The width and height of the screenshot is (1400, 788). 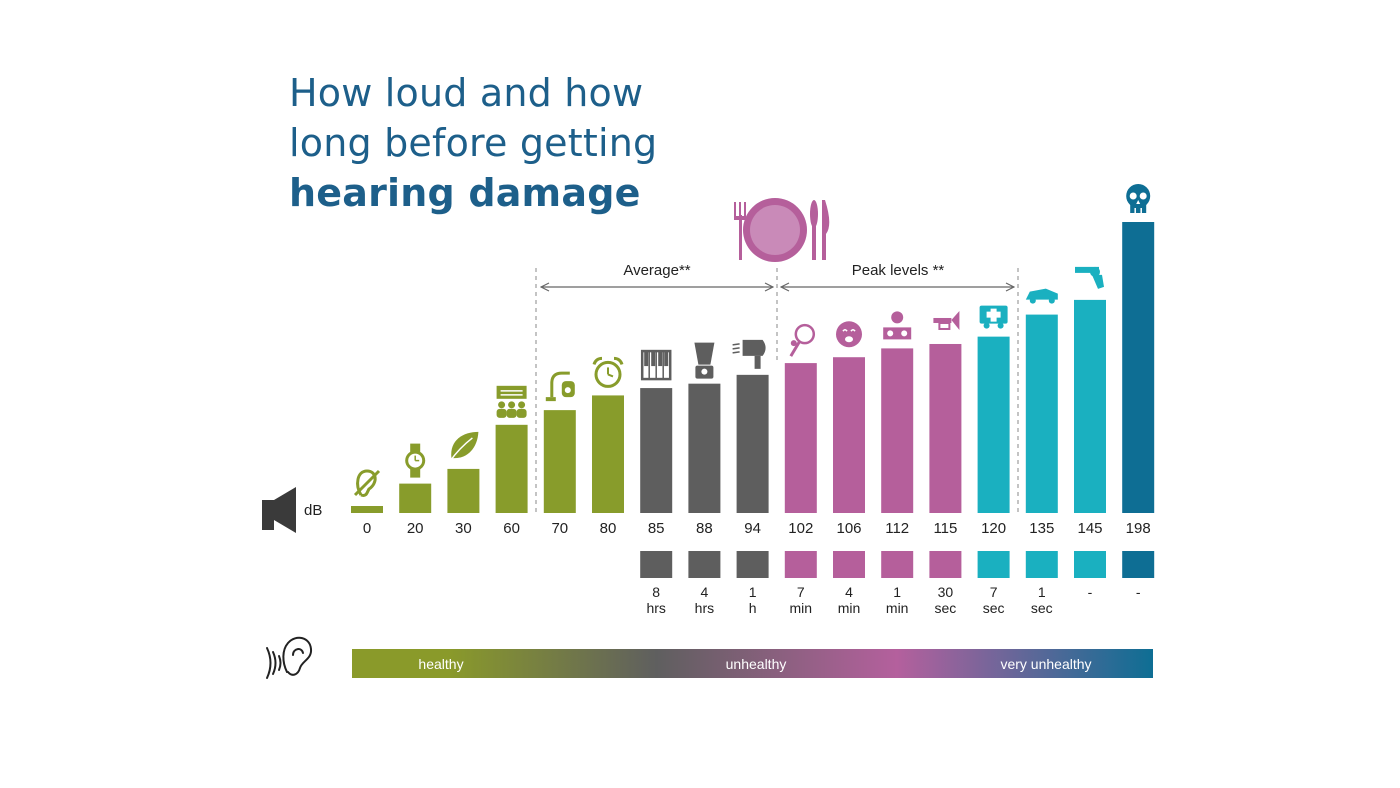 What do you see at coordinates (946, 608) in the screenshot?
I see `duration-unit-115: sec` at bounding box center [946, 608].